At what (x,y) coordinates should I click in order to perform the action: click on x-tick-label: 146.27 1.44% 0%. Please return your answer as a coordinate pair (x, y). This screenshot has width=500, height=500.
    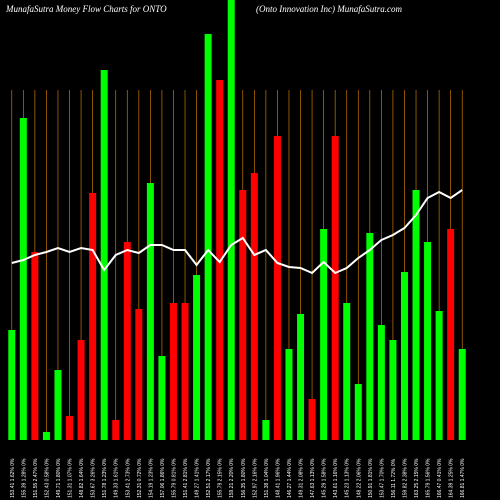
    Looking at the image, I should click on (290, 478).